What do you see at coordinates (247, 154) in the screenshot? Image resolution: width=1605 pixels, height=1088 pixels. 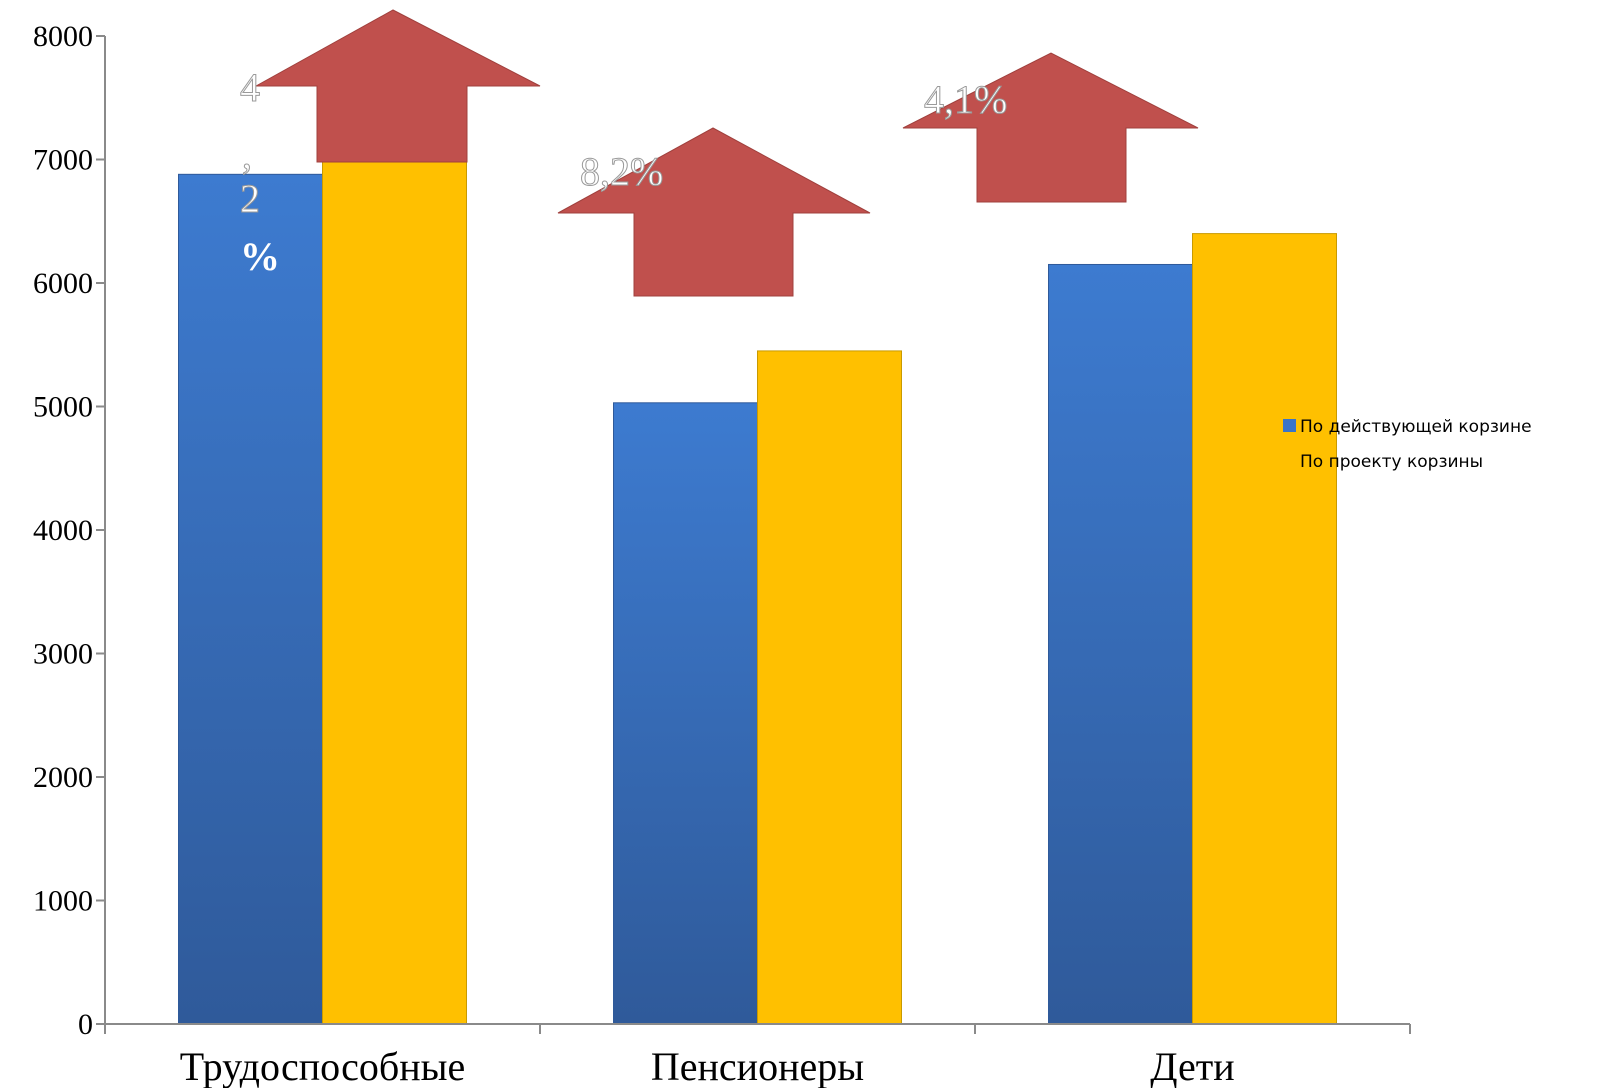 I see `annotation-working-line-2: ,` at bounding box center [247, 154].